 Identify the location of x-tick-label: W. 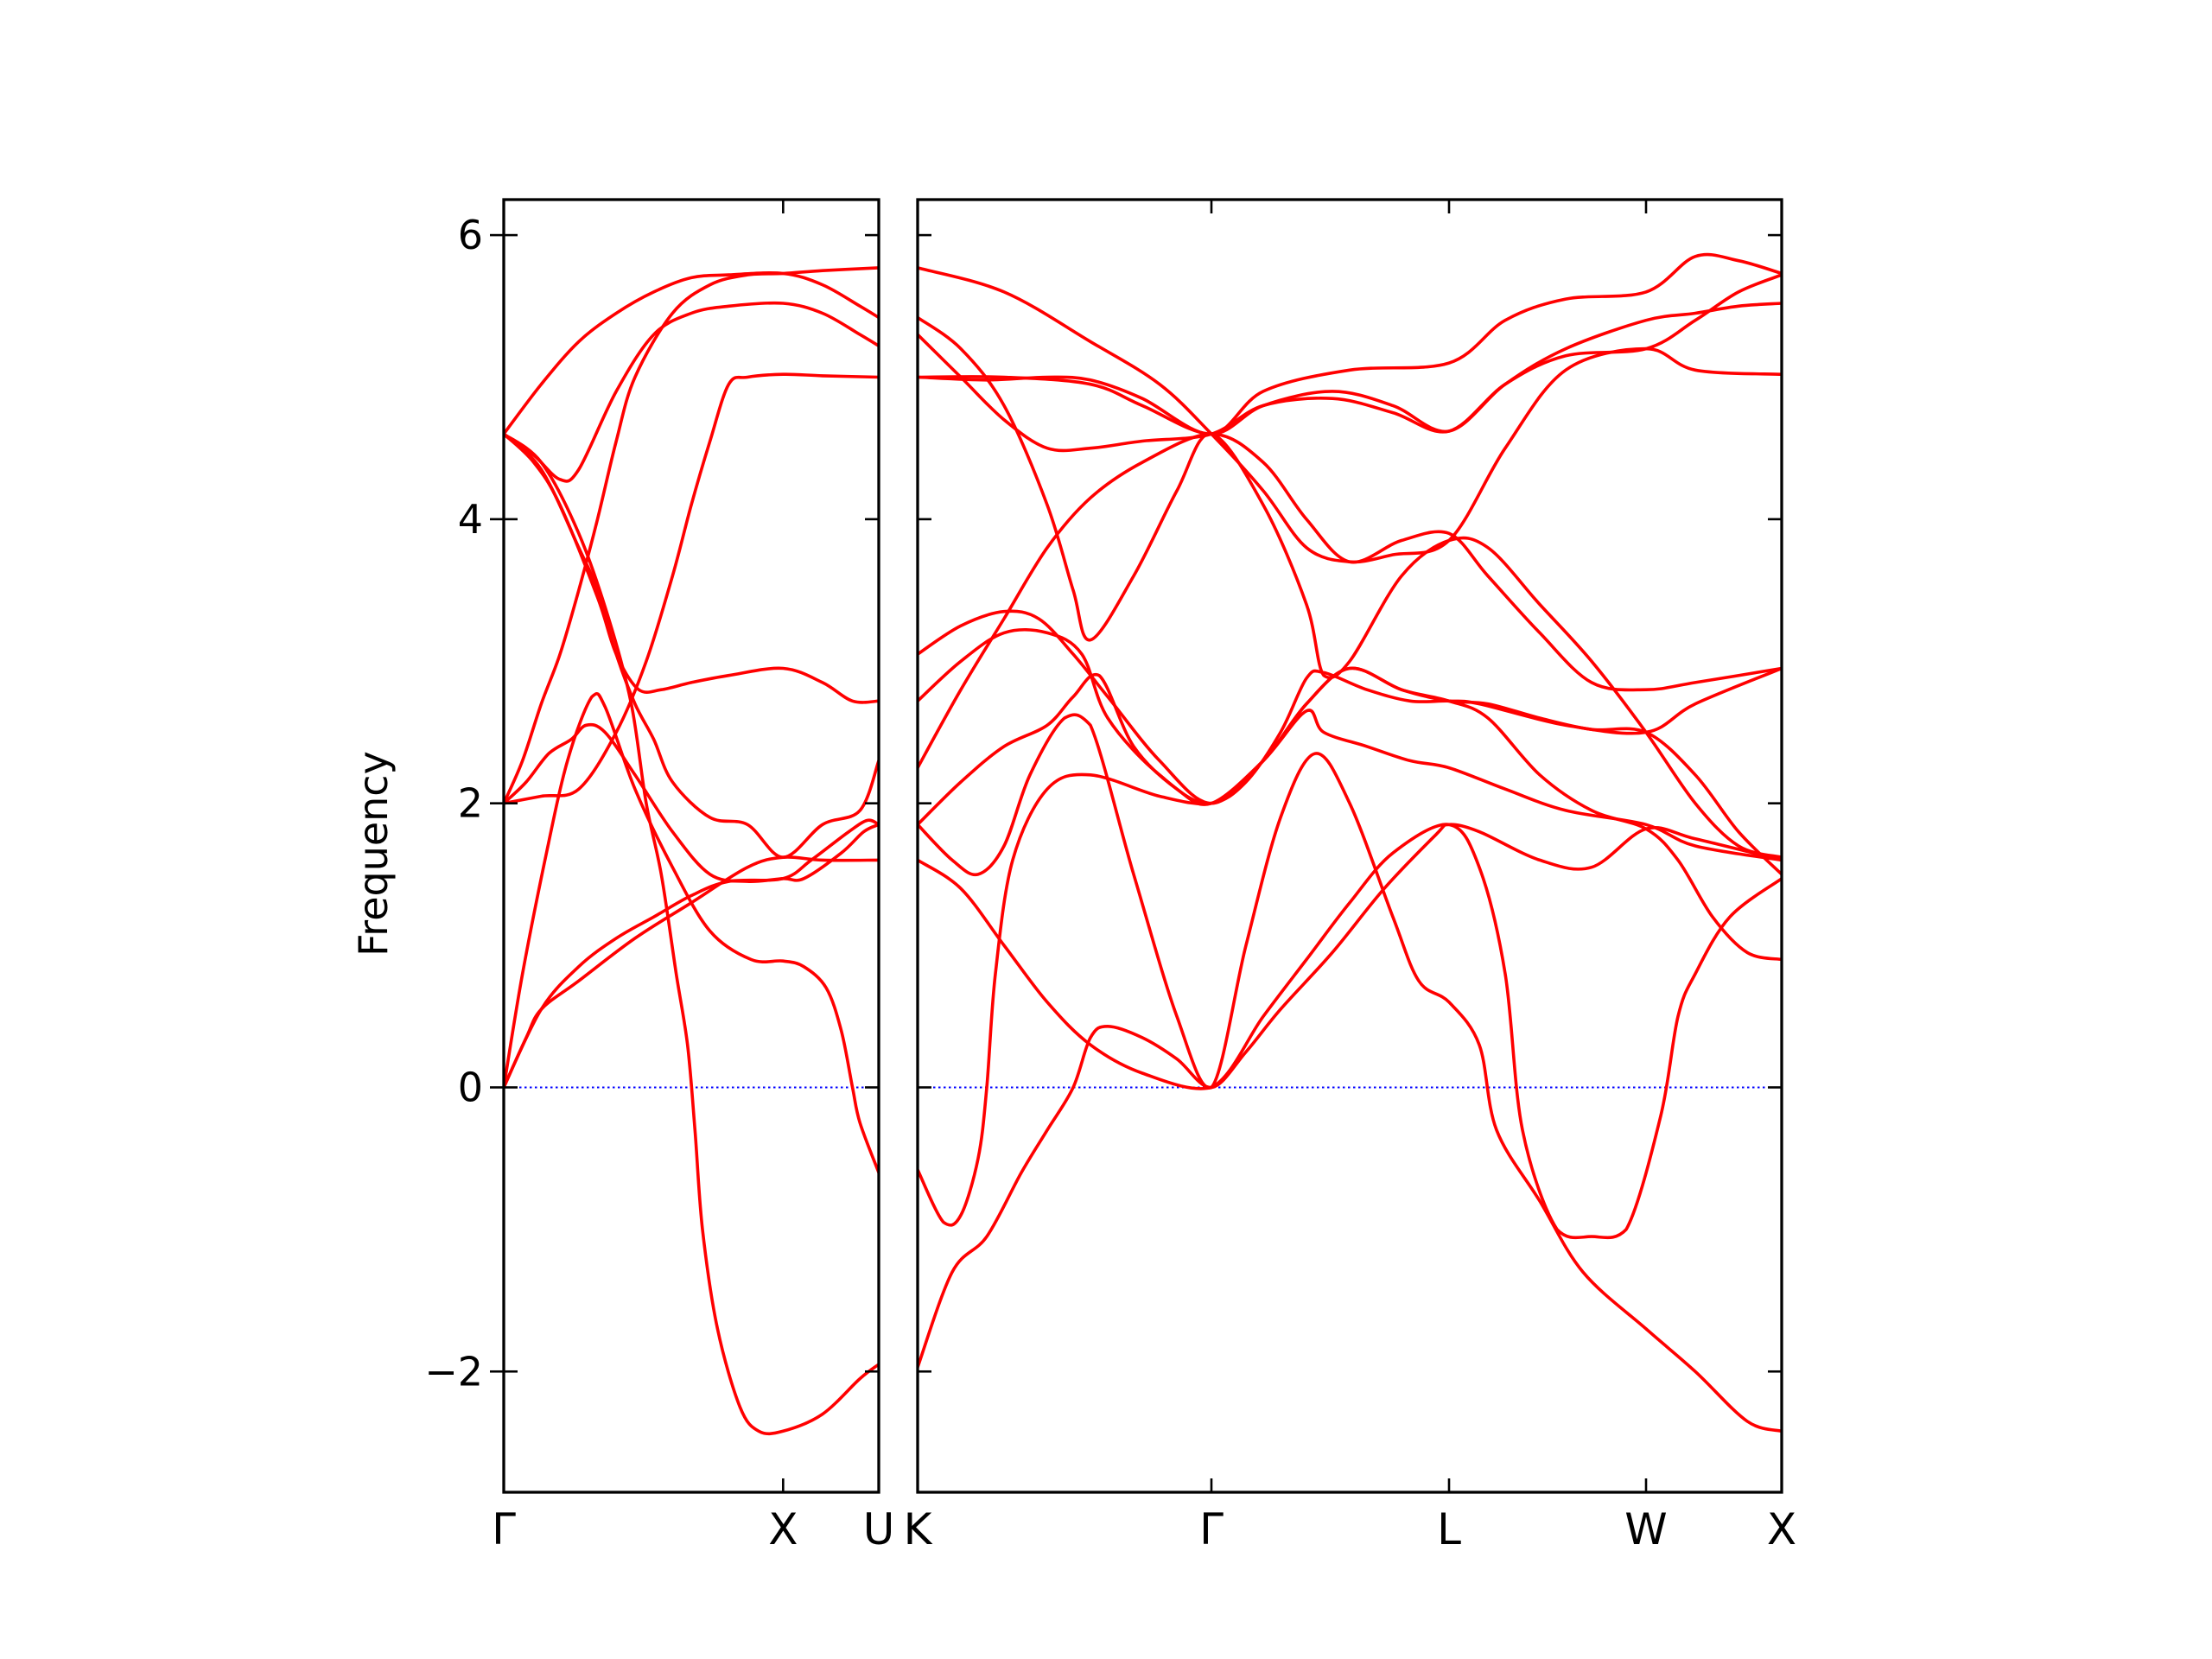
(1645, 1529).